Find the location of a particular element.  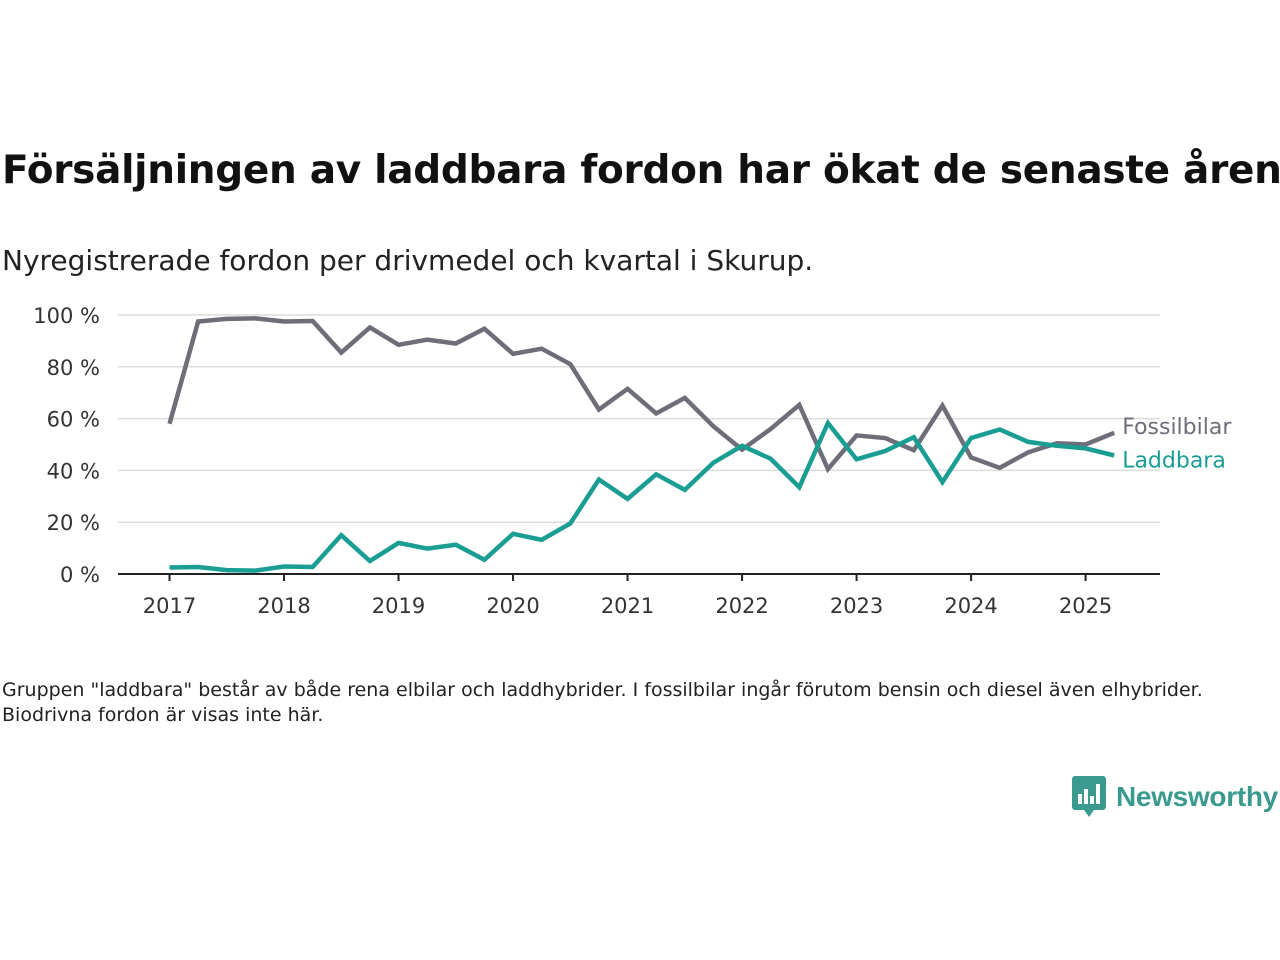

x-tick-label: 2021 is located at coordinates (627, 606).